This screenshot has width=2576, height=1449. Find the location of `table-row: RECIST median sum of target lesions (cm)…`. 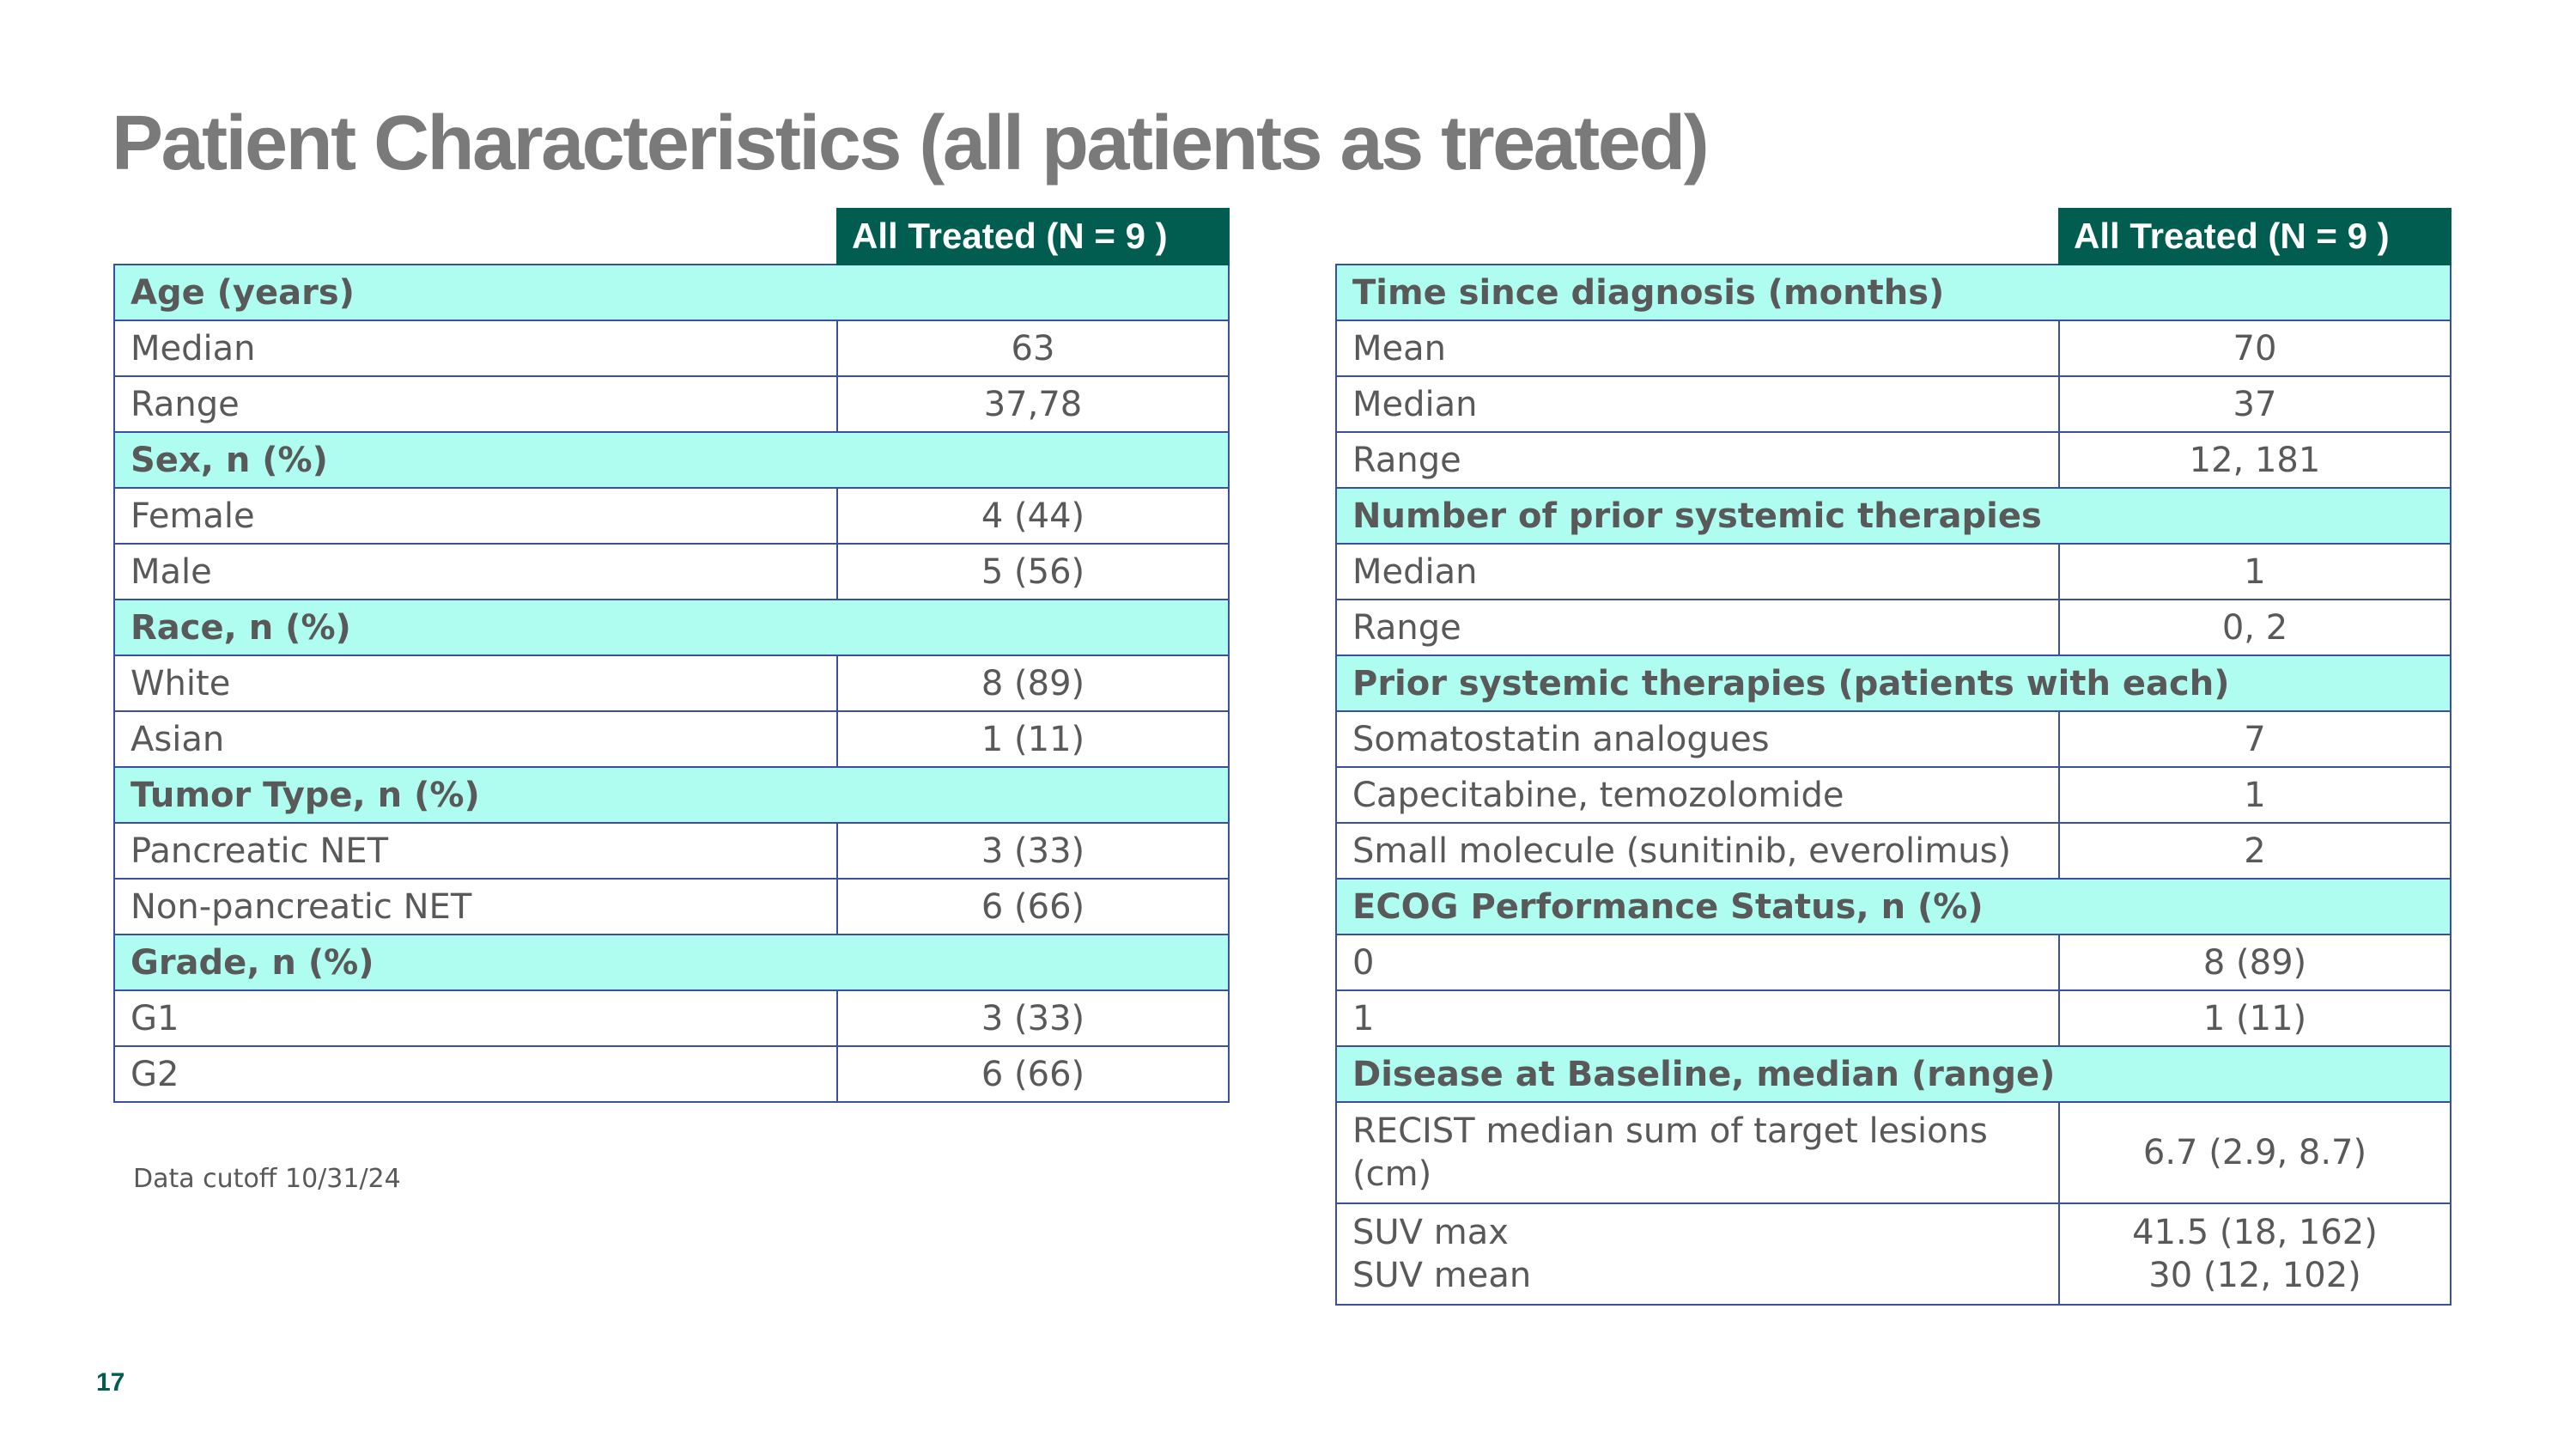

table-row: RECIST median sum of target lesions (cm)… is located at coordinates (1893, 1152).